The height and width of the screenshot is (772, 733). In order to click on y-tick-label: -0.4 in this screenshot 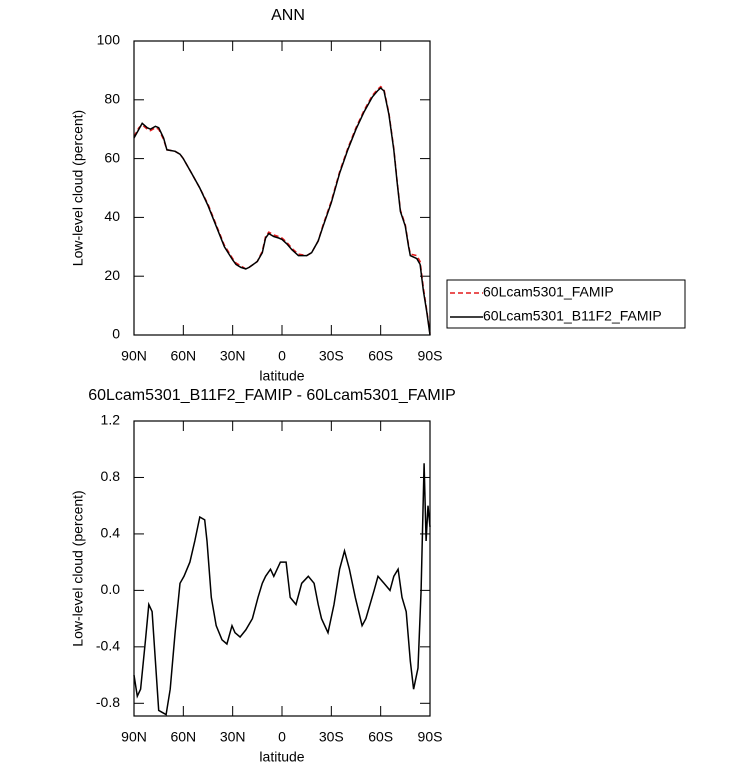, I will do `click(108, 646)`.